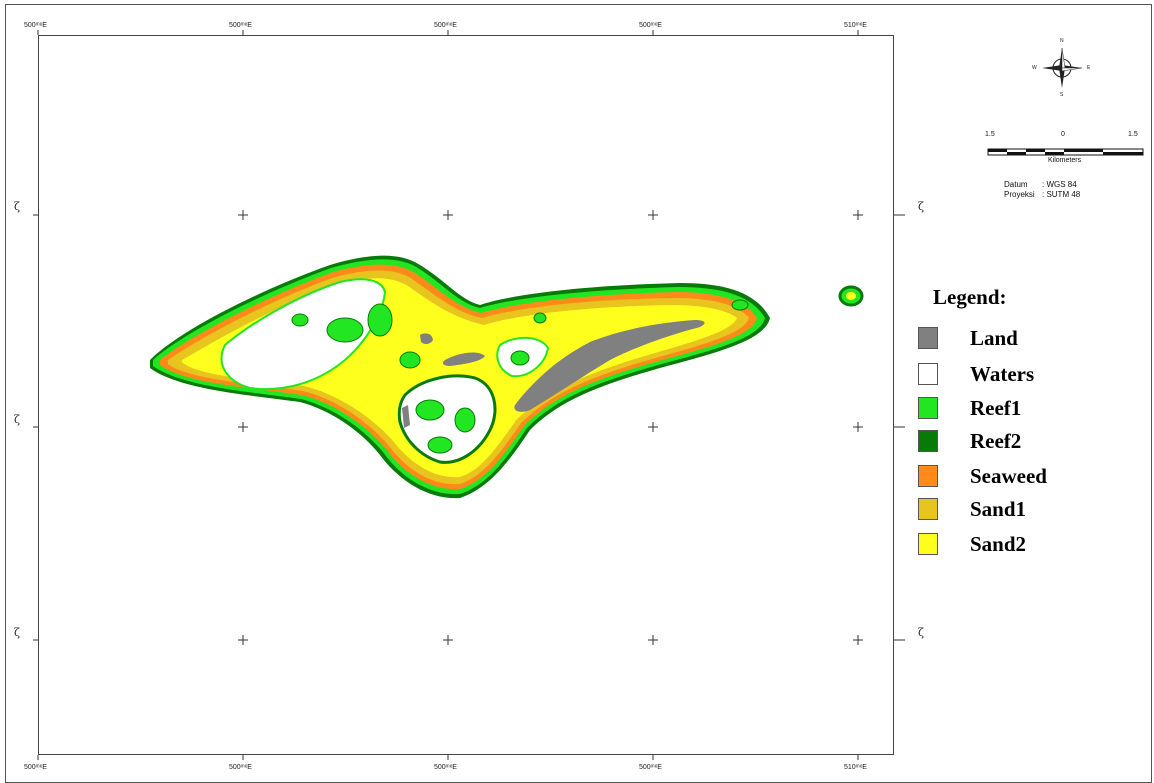 This screenshot has width=1154, height=783. Describe the element at coordinates (1133, 134) in the screenshot. I see `scale-right: 1.5` at that location.